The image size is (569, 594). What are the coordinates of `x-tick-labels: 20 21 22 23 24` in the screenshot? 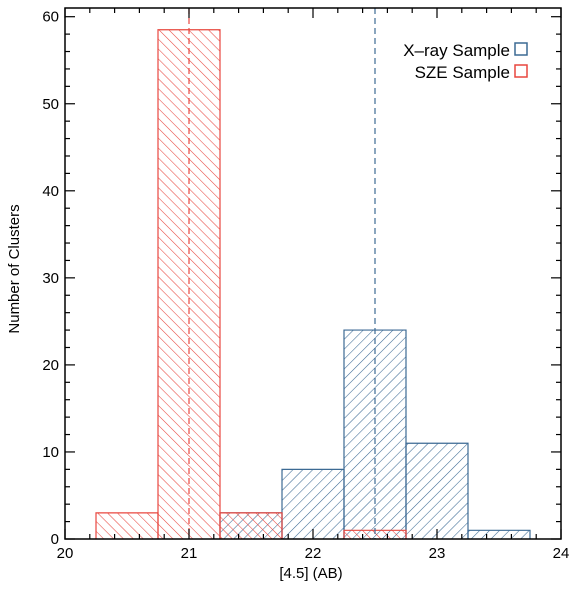 It's located at (313, 553).